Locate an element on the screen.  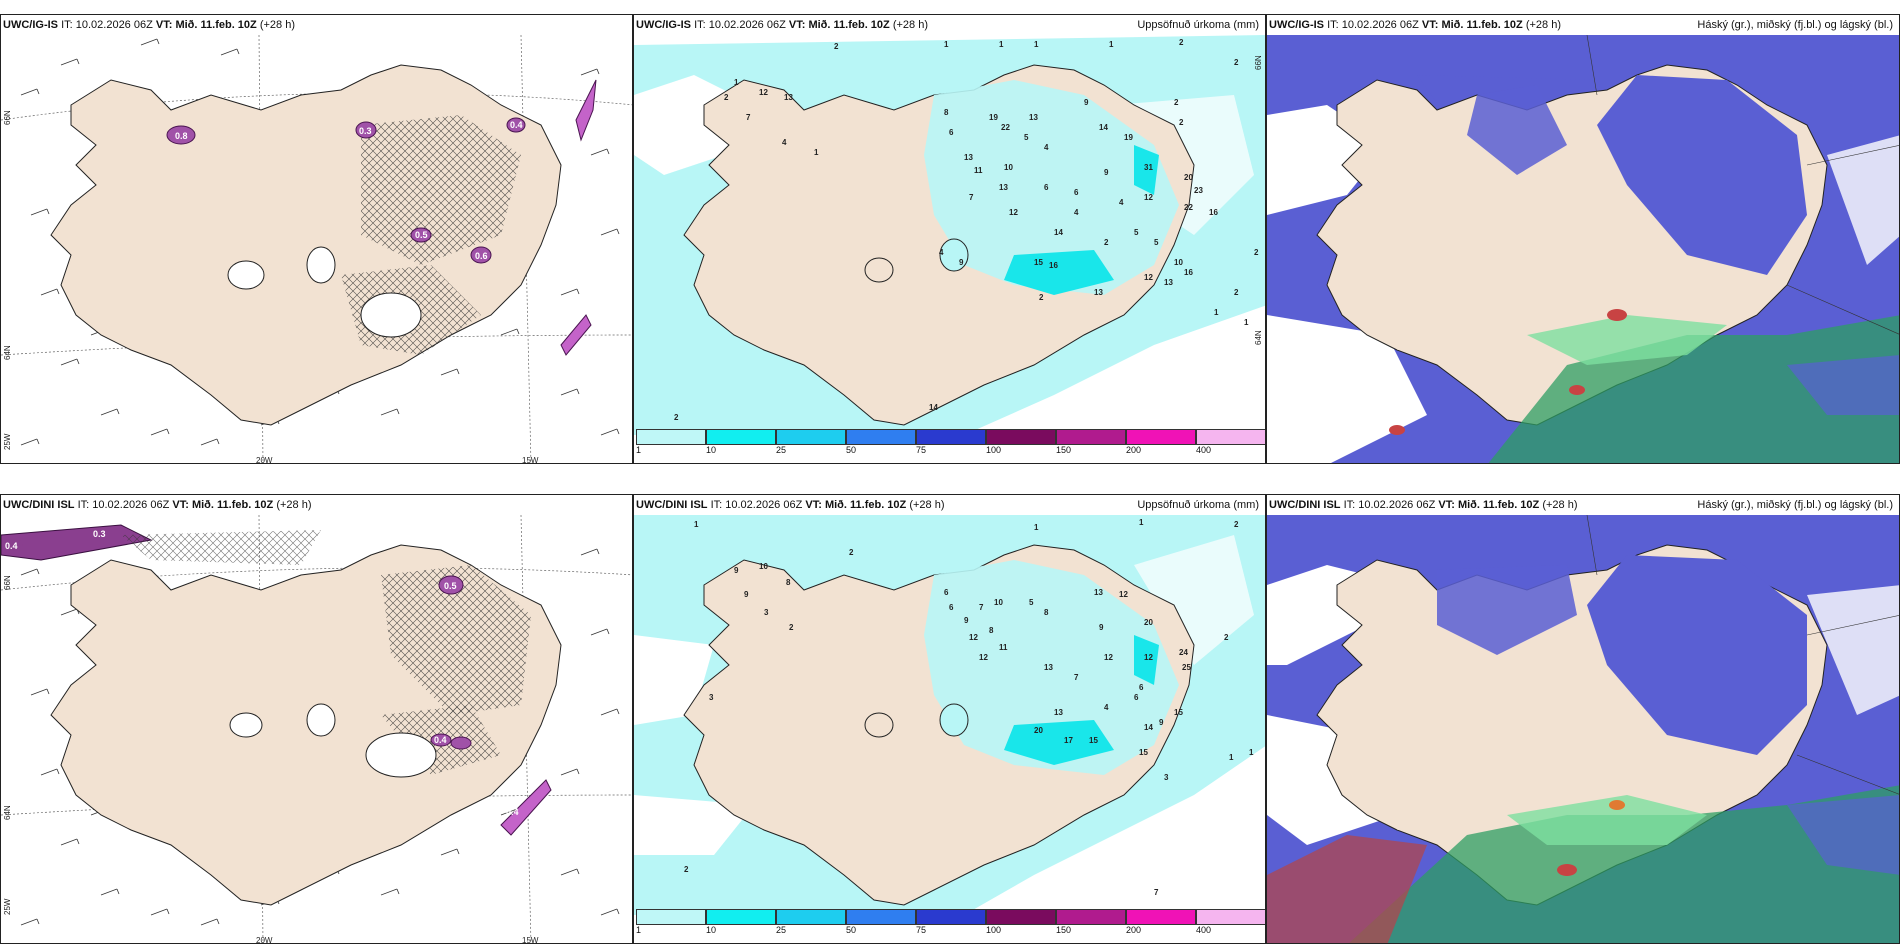
lon-label: 15W is located at coordinates (530, 940).